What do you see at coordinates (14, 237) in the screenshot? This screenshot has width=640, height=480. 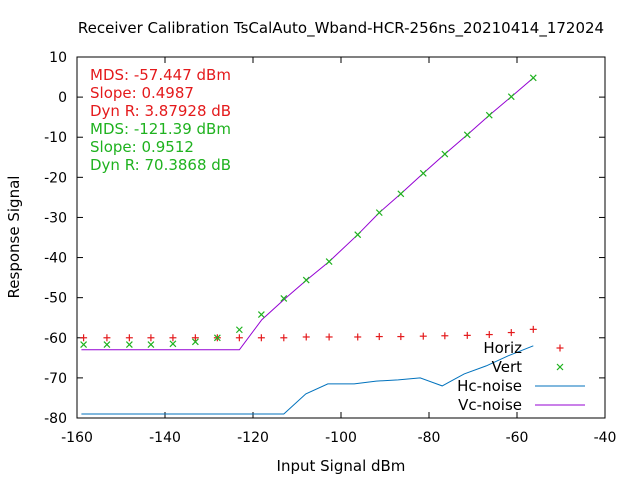 I see `y-axis-label: Response Signal` at bounding box center [14, 237].